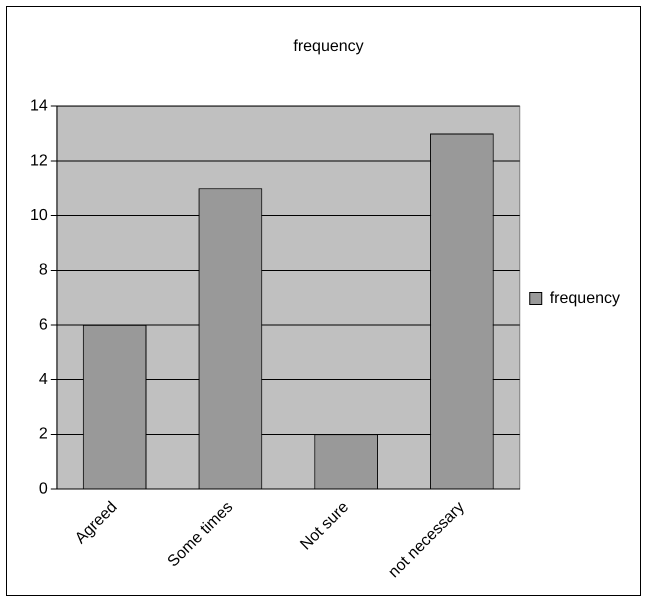 Image resolution: width=649 pixels, height=604 pixels. What do you see at coordinates (39, 215) in the screenshot?
I see `y-tick-label: 10` at bounding box center [39, 215].